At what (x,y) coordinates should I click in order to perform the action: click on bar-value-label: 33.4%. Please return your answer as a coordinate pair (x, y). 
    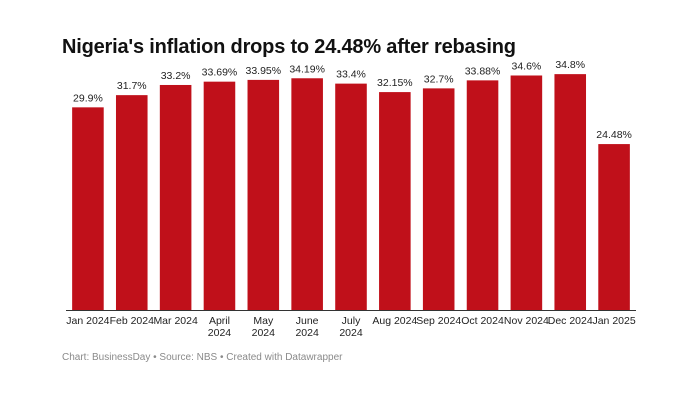
    Looking at the image, I should click on (351, 75).